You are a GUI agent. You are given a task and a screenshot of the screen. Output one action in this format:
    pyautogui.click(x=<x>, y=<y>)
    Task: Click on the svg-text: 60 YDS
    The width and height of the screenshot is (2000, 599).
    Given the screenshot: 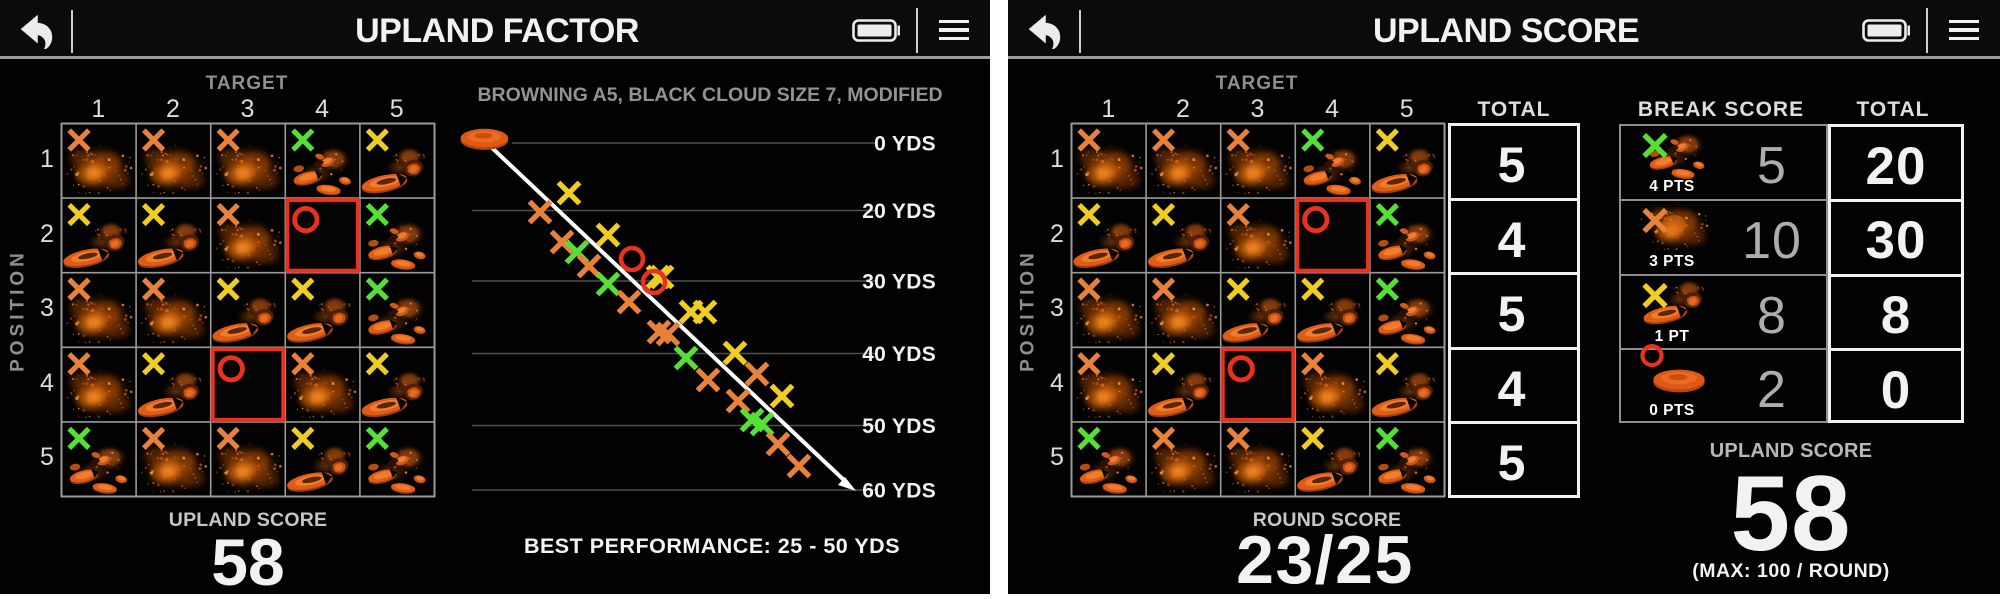 What is the action you would take?
    pyautogui.click(x=899, y=491)
    